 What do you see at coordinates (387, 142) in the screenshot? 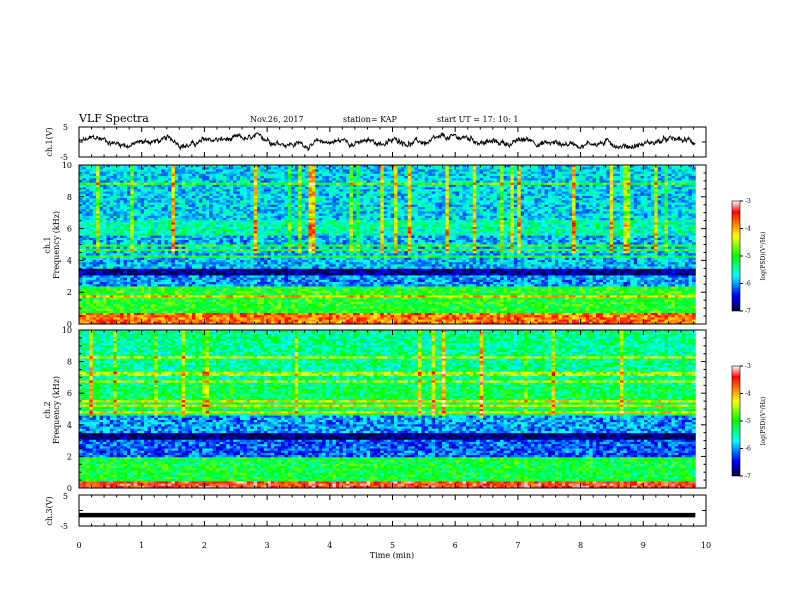
I see `ch1-waveform-line` at bounding box center [387, 142].